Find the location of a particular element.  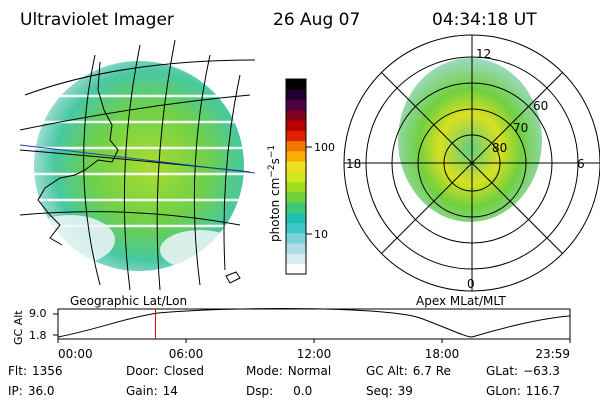

alt-xtick-label: 23:59 is located at coordinates (552, 354).